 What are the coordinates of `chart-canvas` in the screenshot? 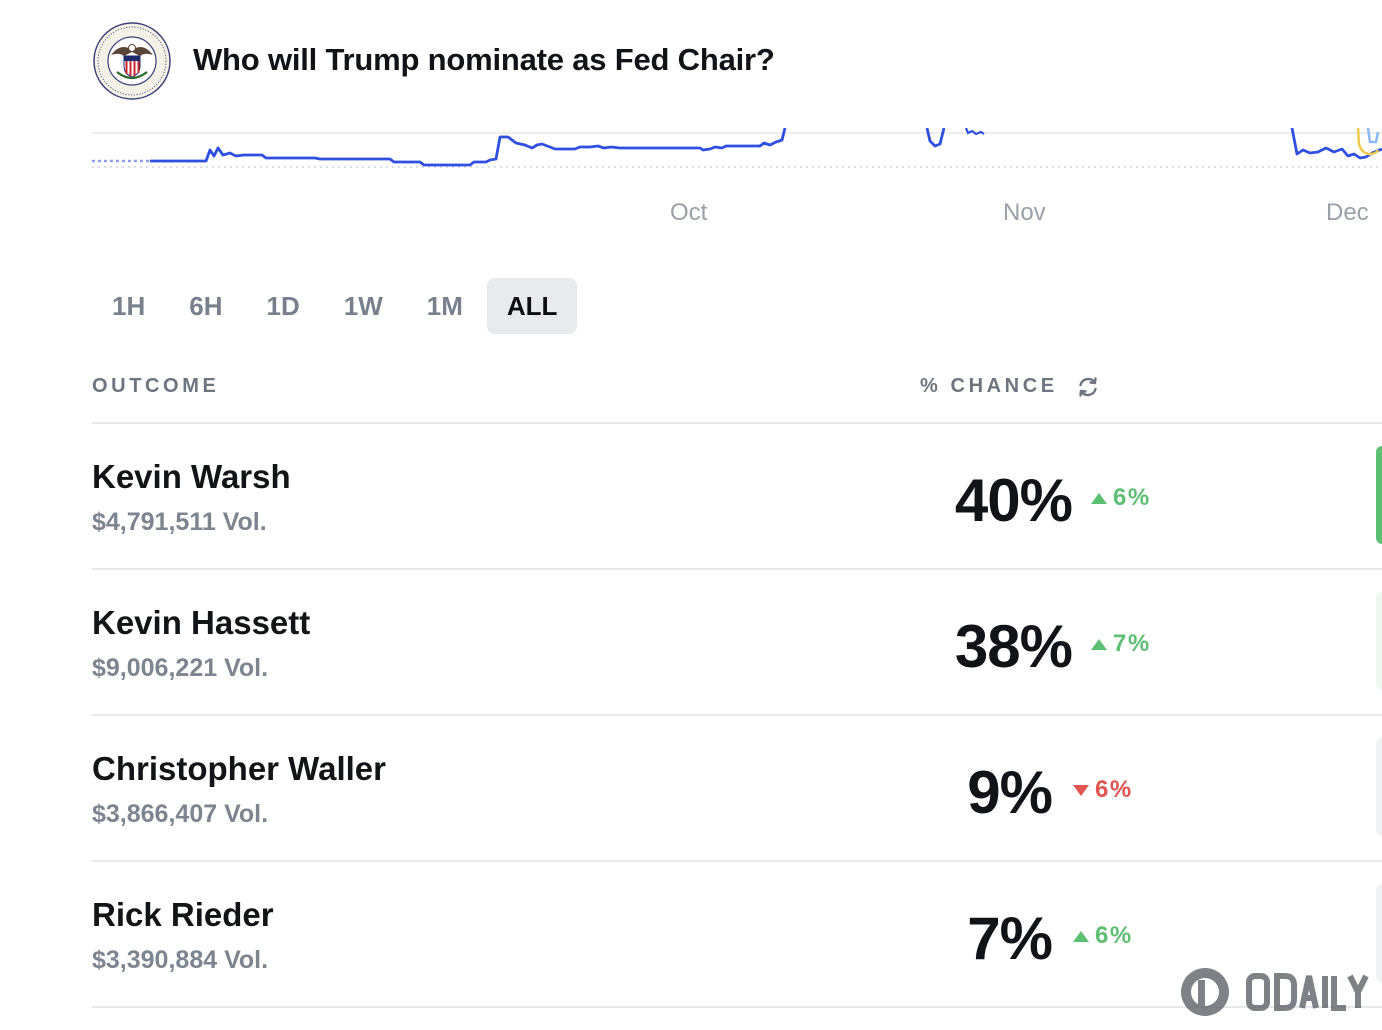 It's located at (737, 148).